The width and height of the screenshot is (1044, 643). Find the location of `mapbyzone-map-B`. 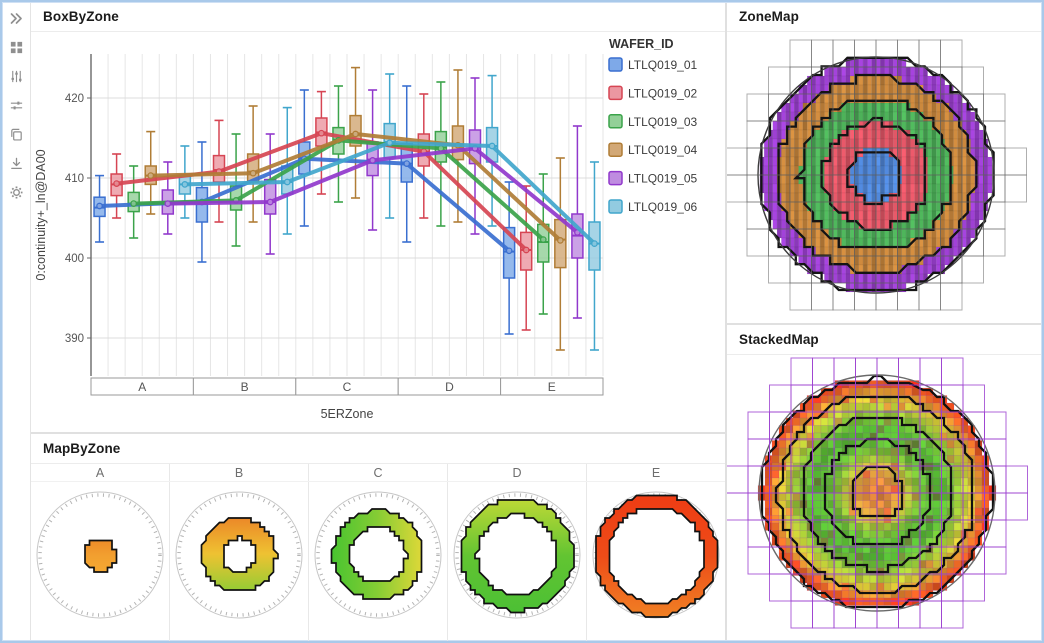

mapbyzone-map-B is located at coordinates (238, 561).